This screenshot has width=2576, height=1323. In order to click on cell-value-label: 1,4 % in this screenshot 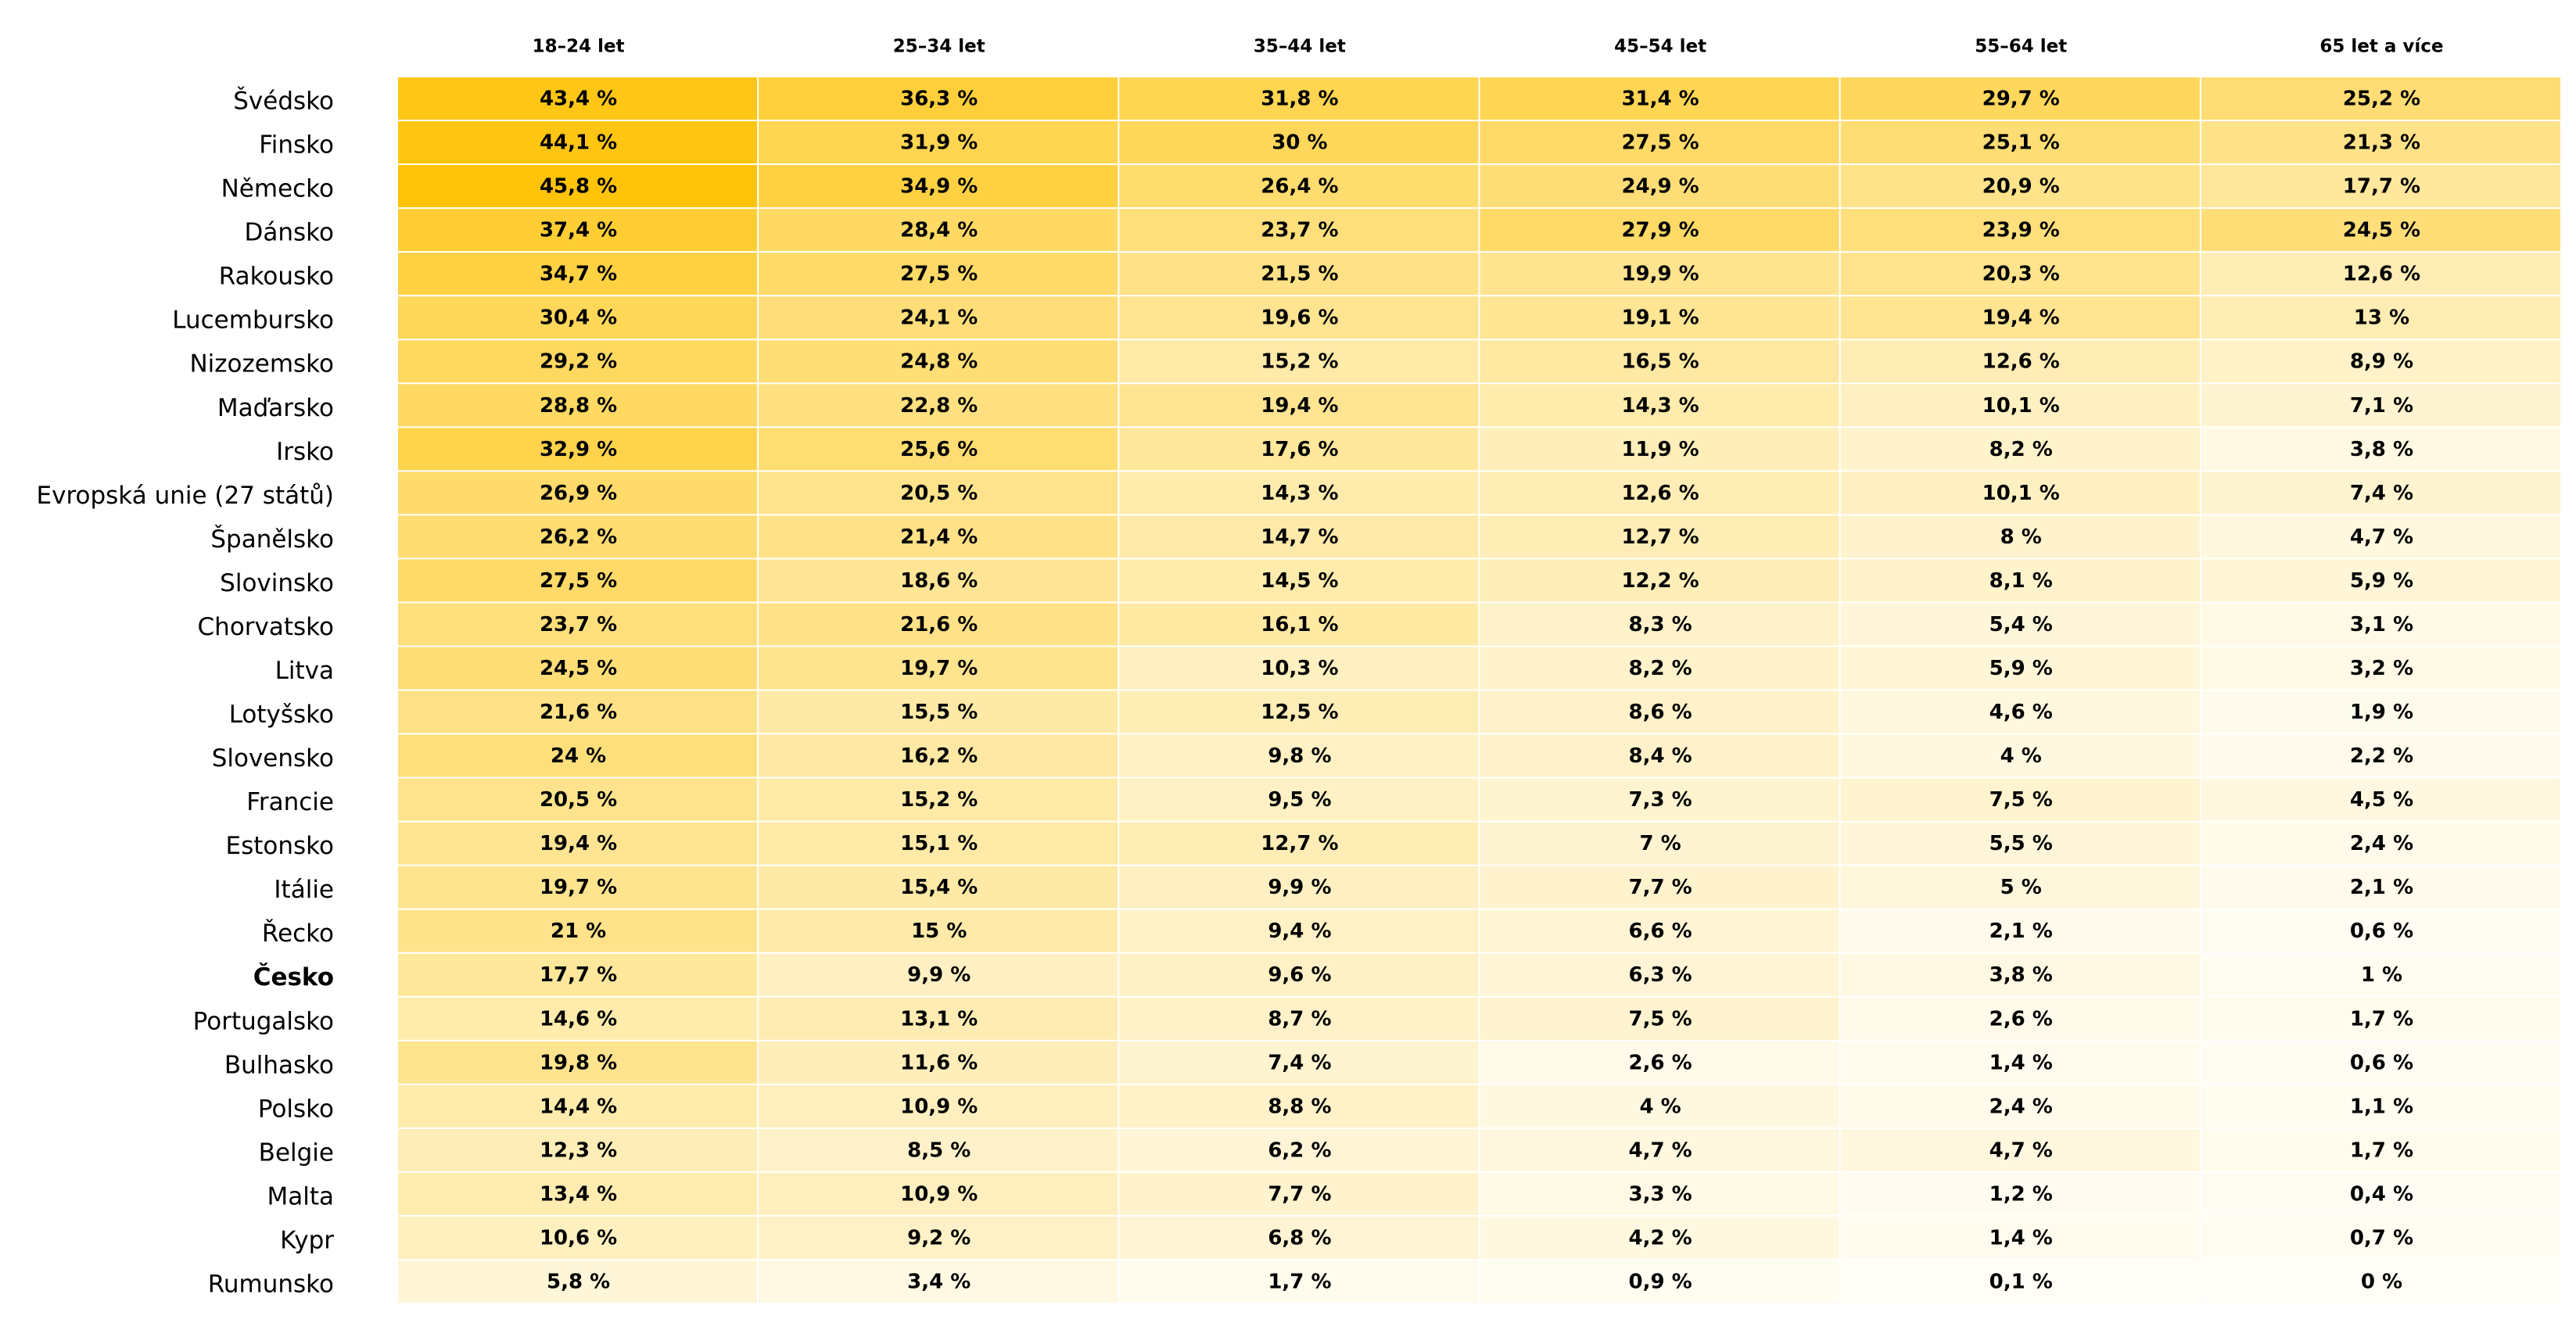, I will do `click(2021, 1062)`.